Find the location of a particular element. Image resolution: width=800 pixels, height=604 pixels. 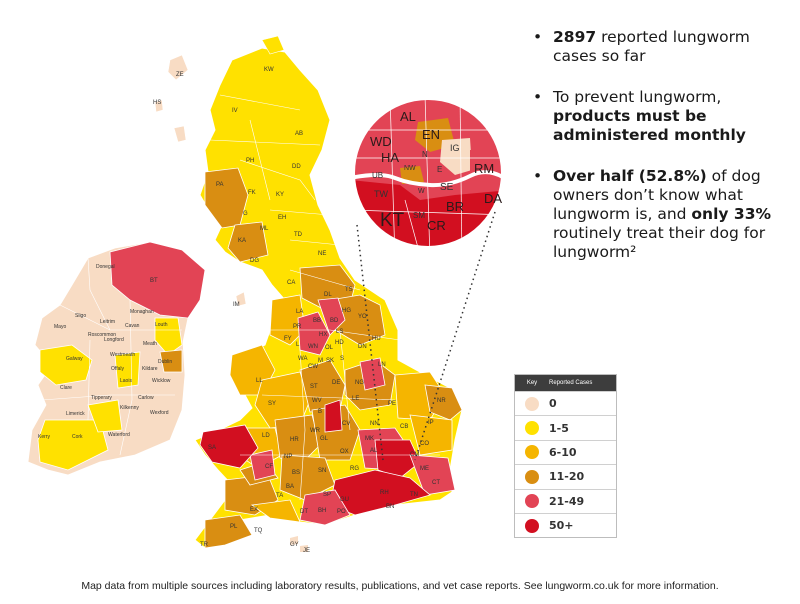

map-label: SK is located at coordinates (330, 361).